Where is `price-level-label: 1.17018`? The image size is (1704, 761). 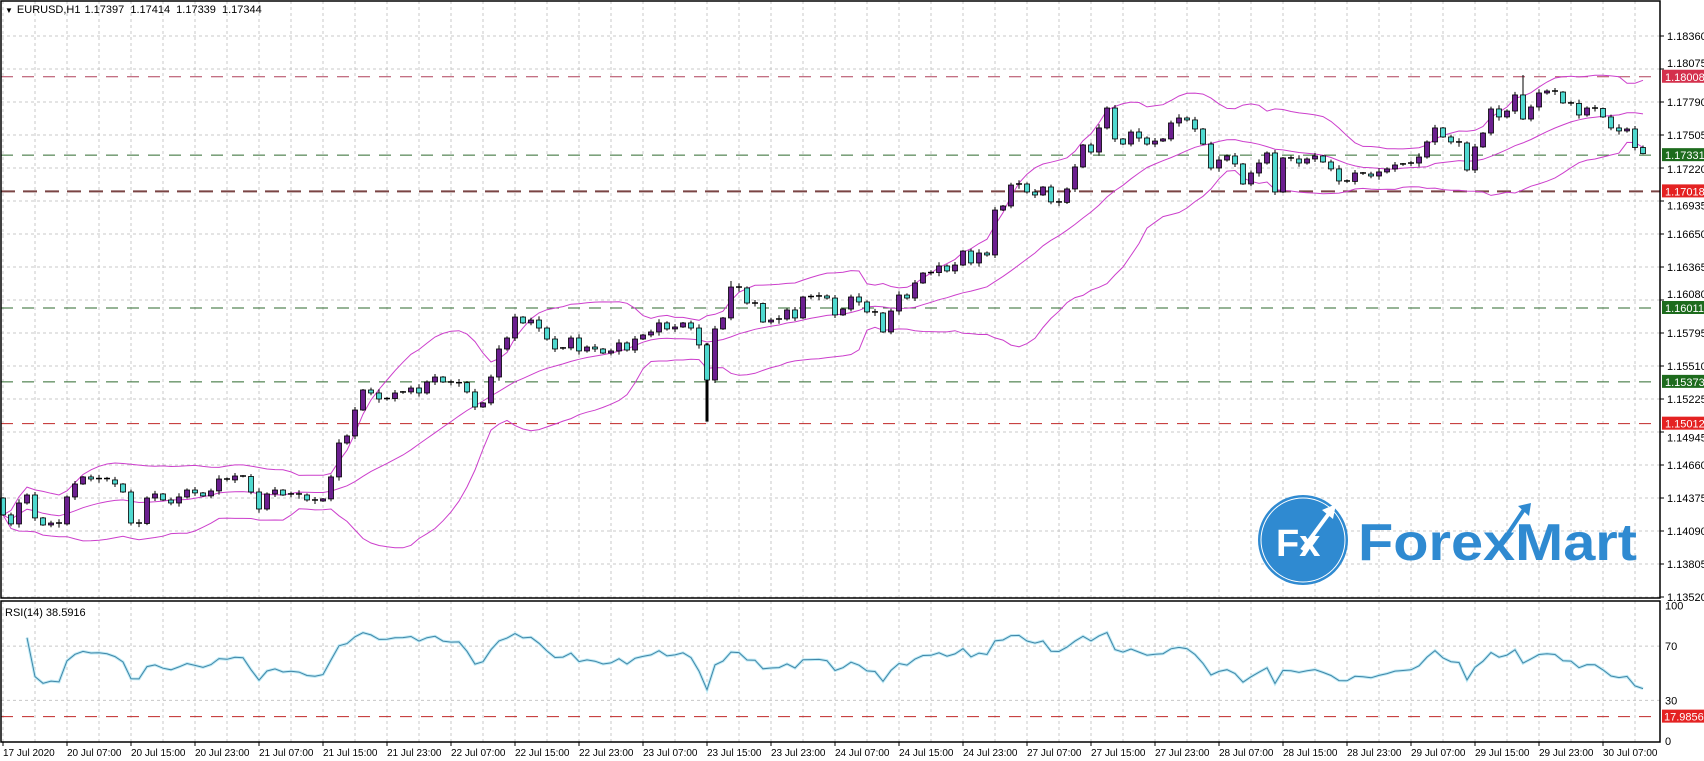 price-level-label: 1.17018 is located at coordinates (1684, 192).